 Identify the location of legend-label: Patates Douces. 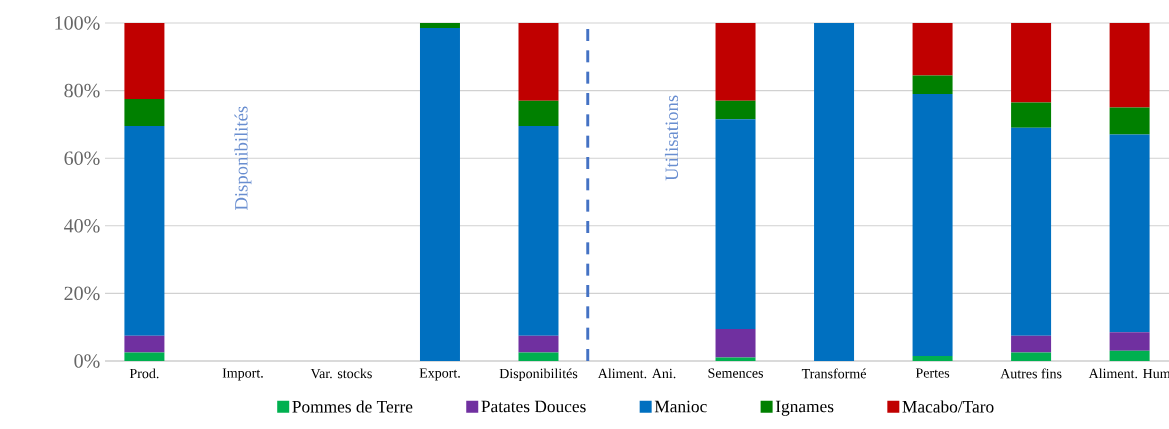
(533, 406).